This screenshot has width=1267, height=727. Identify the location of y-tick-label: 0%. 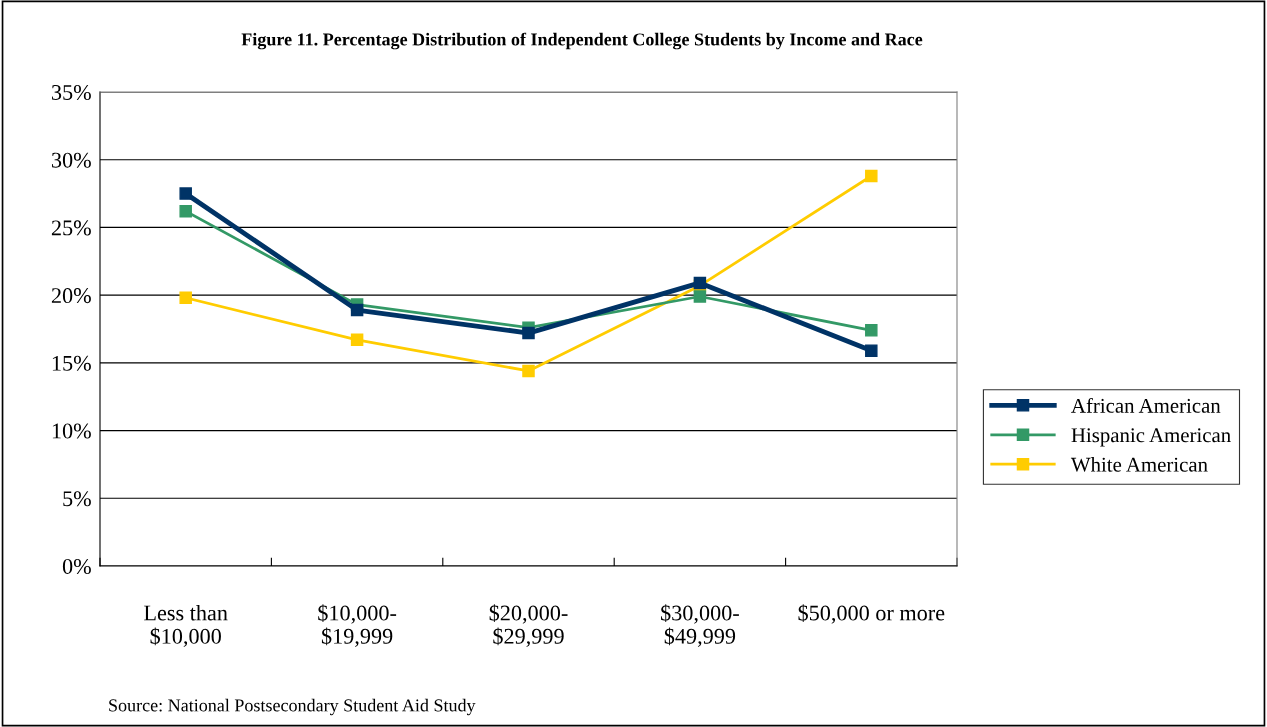
(76, 566).